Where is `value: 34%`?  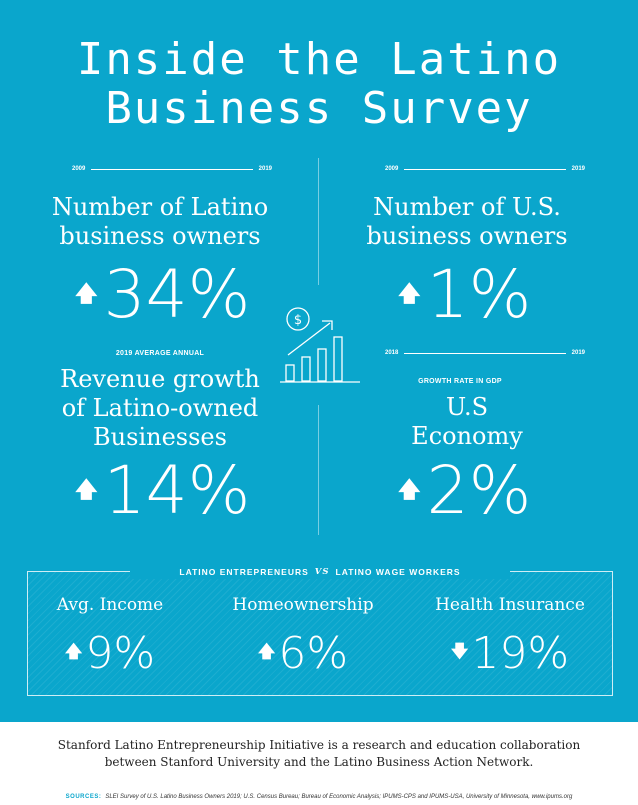 value: 34% is located at coordinates (177, 294).